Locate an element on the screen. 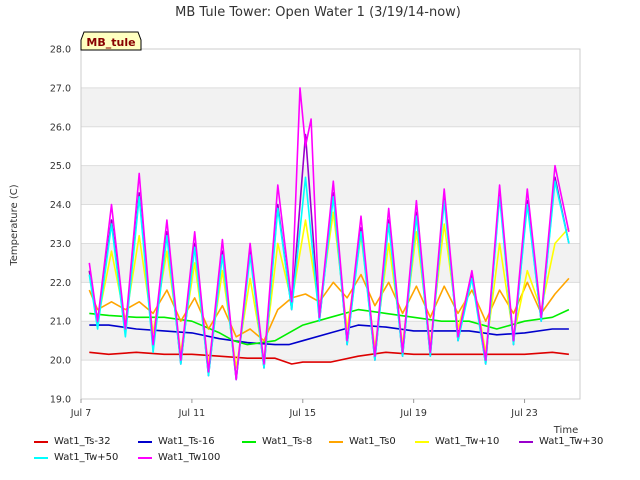 Image resolution: width=640 pixels, height=480 pixels. x-tick-label: Jul 11 is located at coordinates (192, 413).